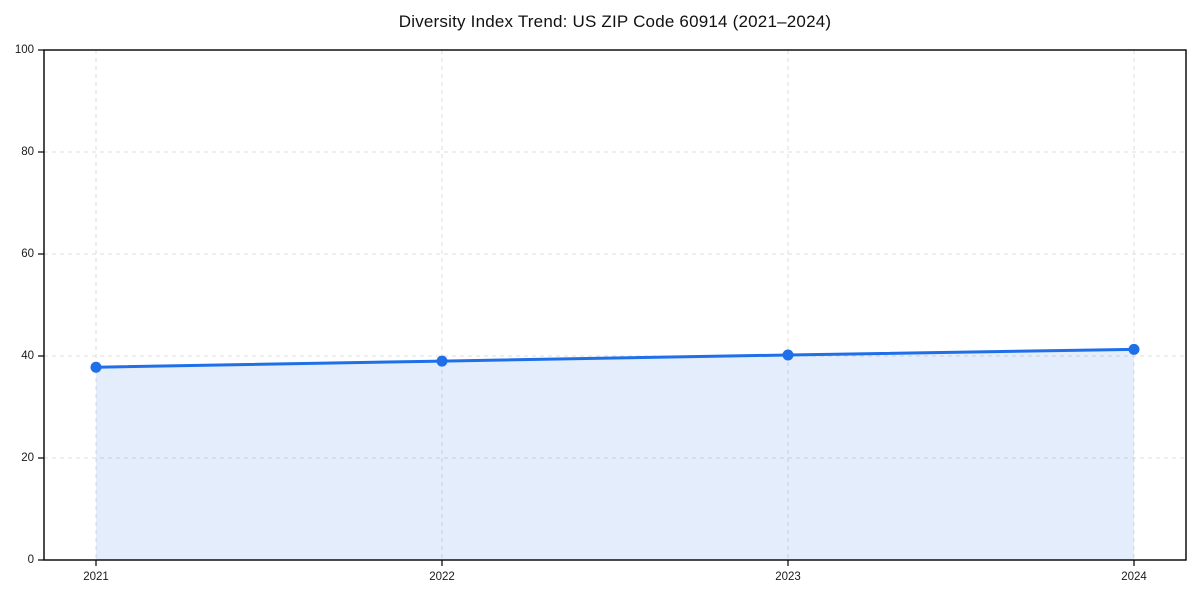 The width and height of the screenshot is (1200, 600). Describe the element at coordinates (24, 50) in the screenshot. I see `y-tick-label: 100` at that location.